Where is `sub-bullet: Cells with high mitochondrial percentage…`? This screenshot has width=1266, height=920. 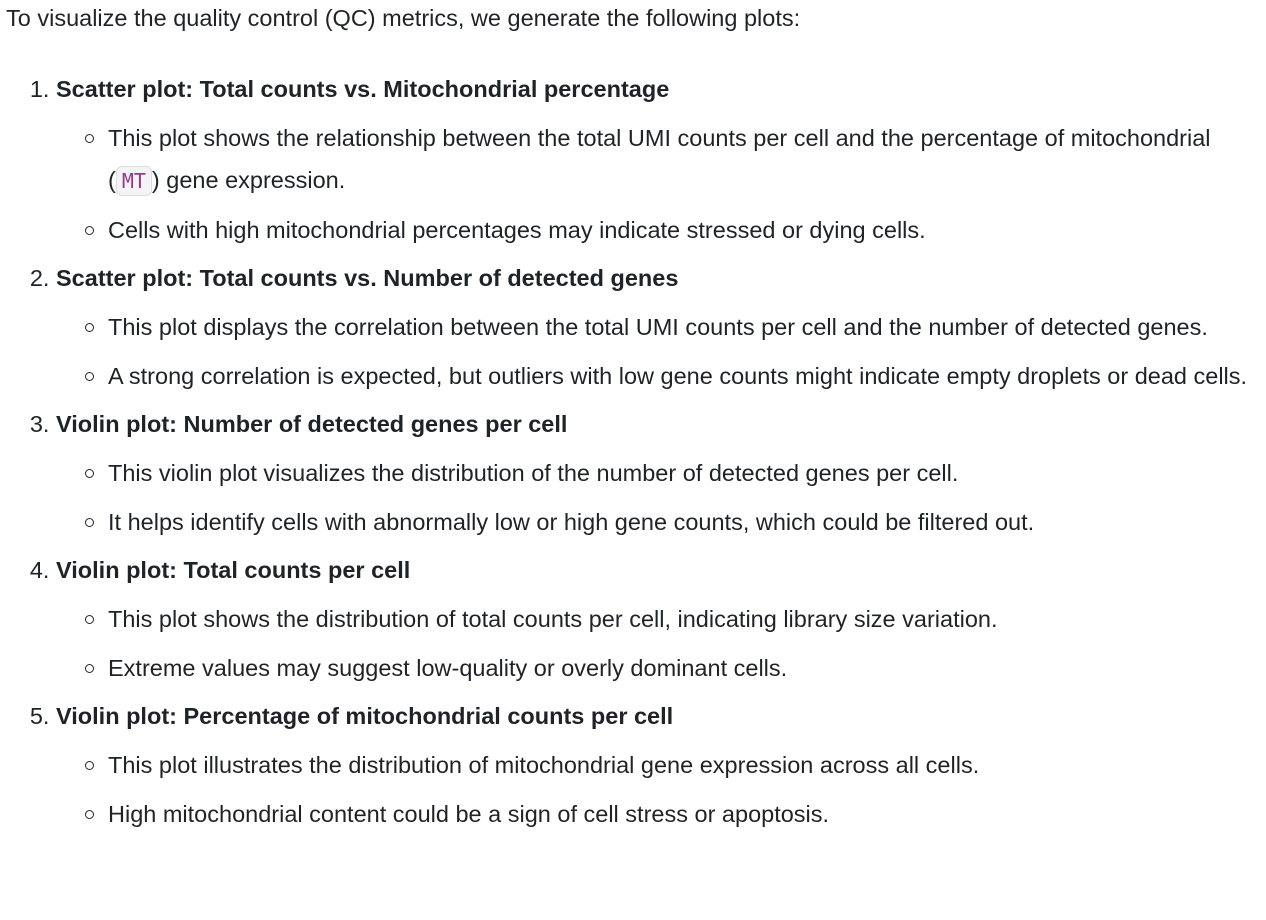 sub-bullet: Cells with high mitochondrial percentage… is located at coordinates (673, 230).